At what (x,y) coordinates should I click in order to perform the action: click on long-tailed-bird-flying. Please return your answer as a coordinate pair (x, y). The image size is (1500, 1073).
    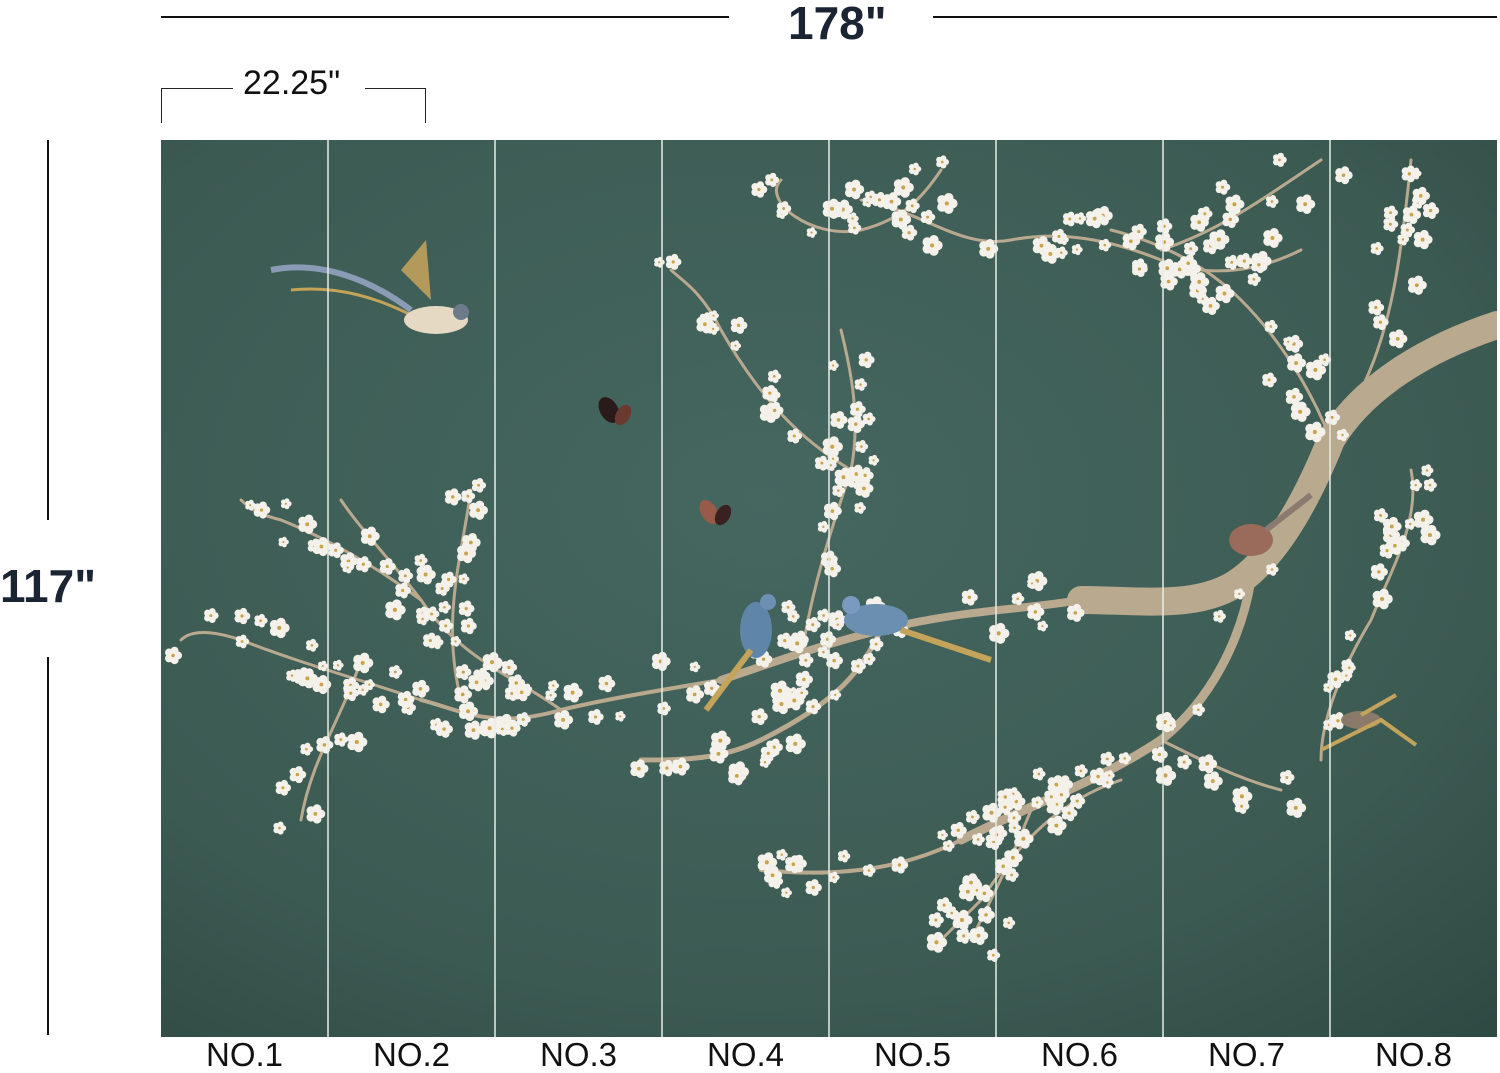
    Looking at the image, I should click on (369, 287).